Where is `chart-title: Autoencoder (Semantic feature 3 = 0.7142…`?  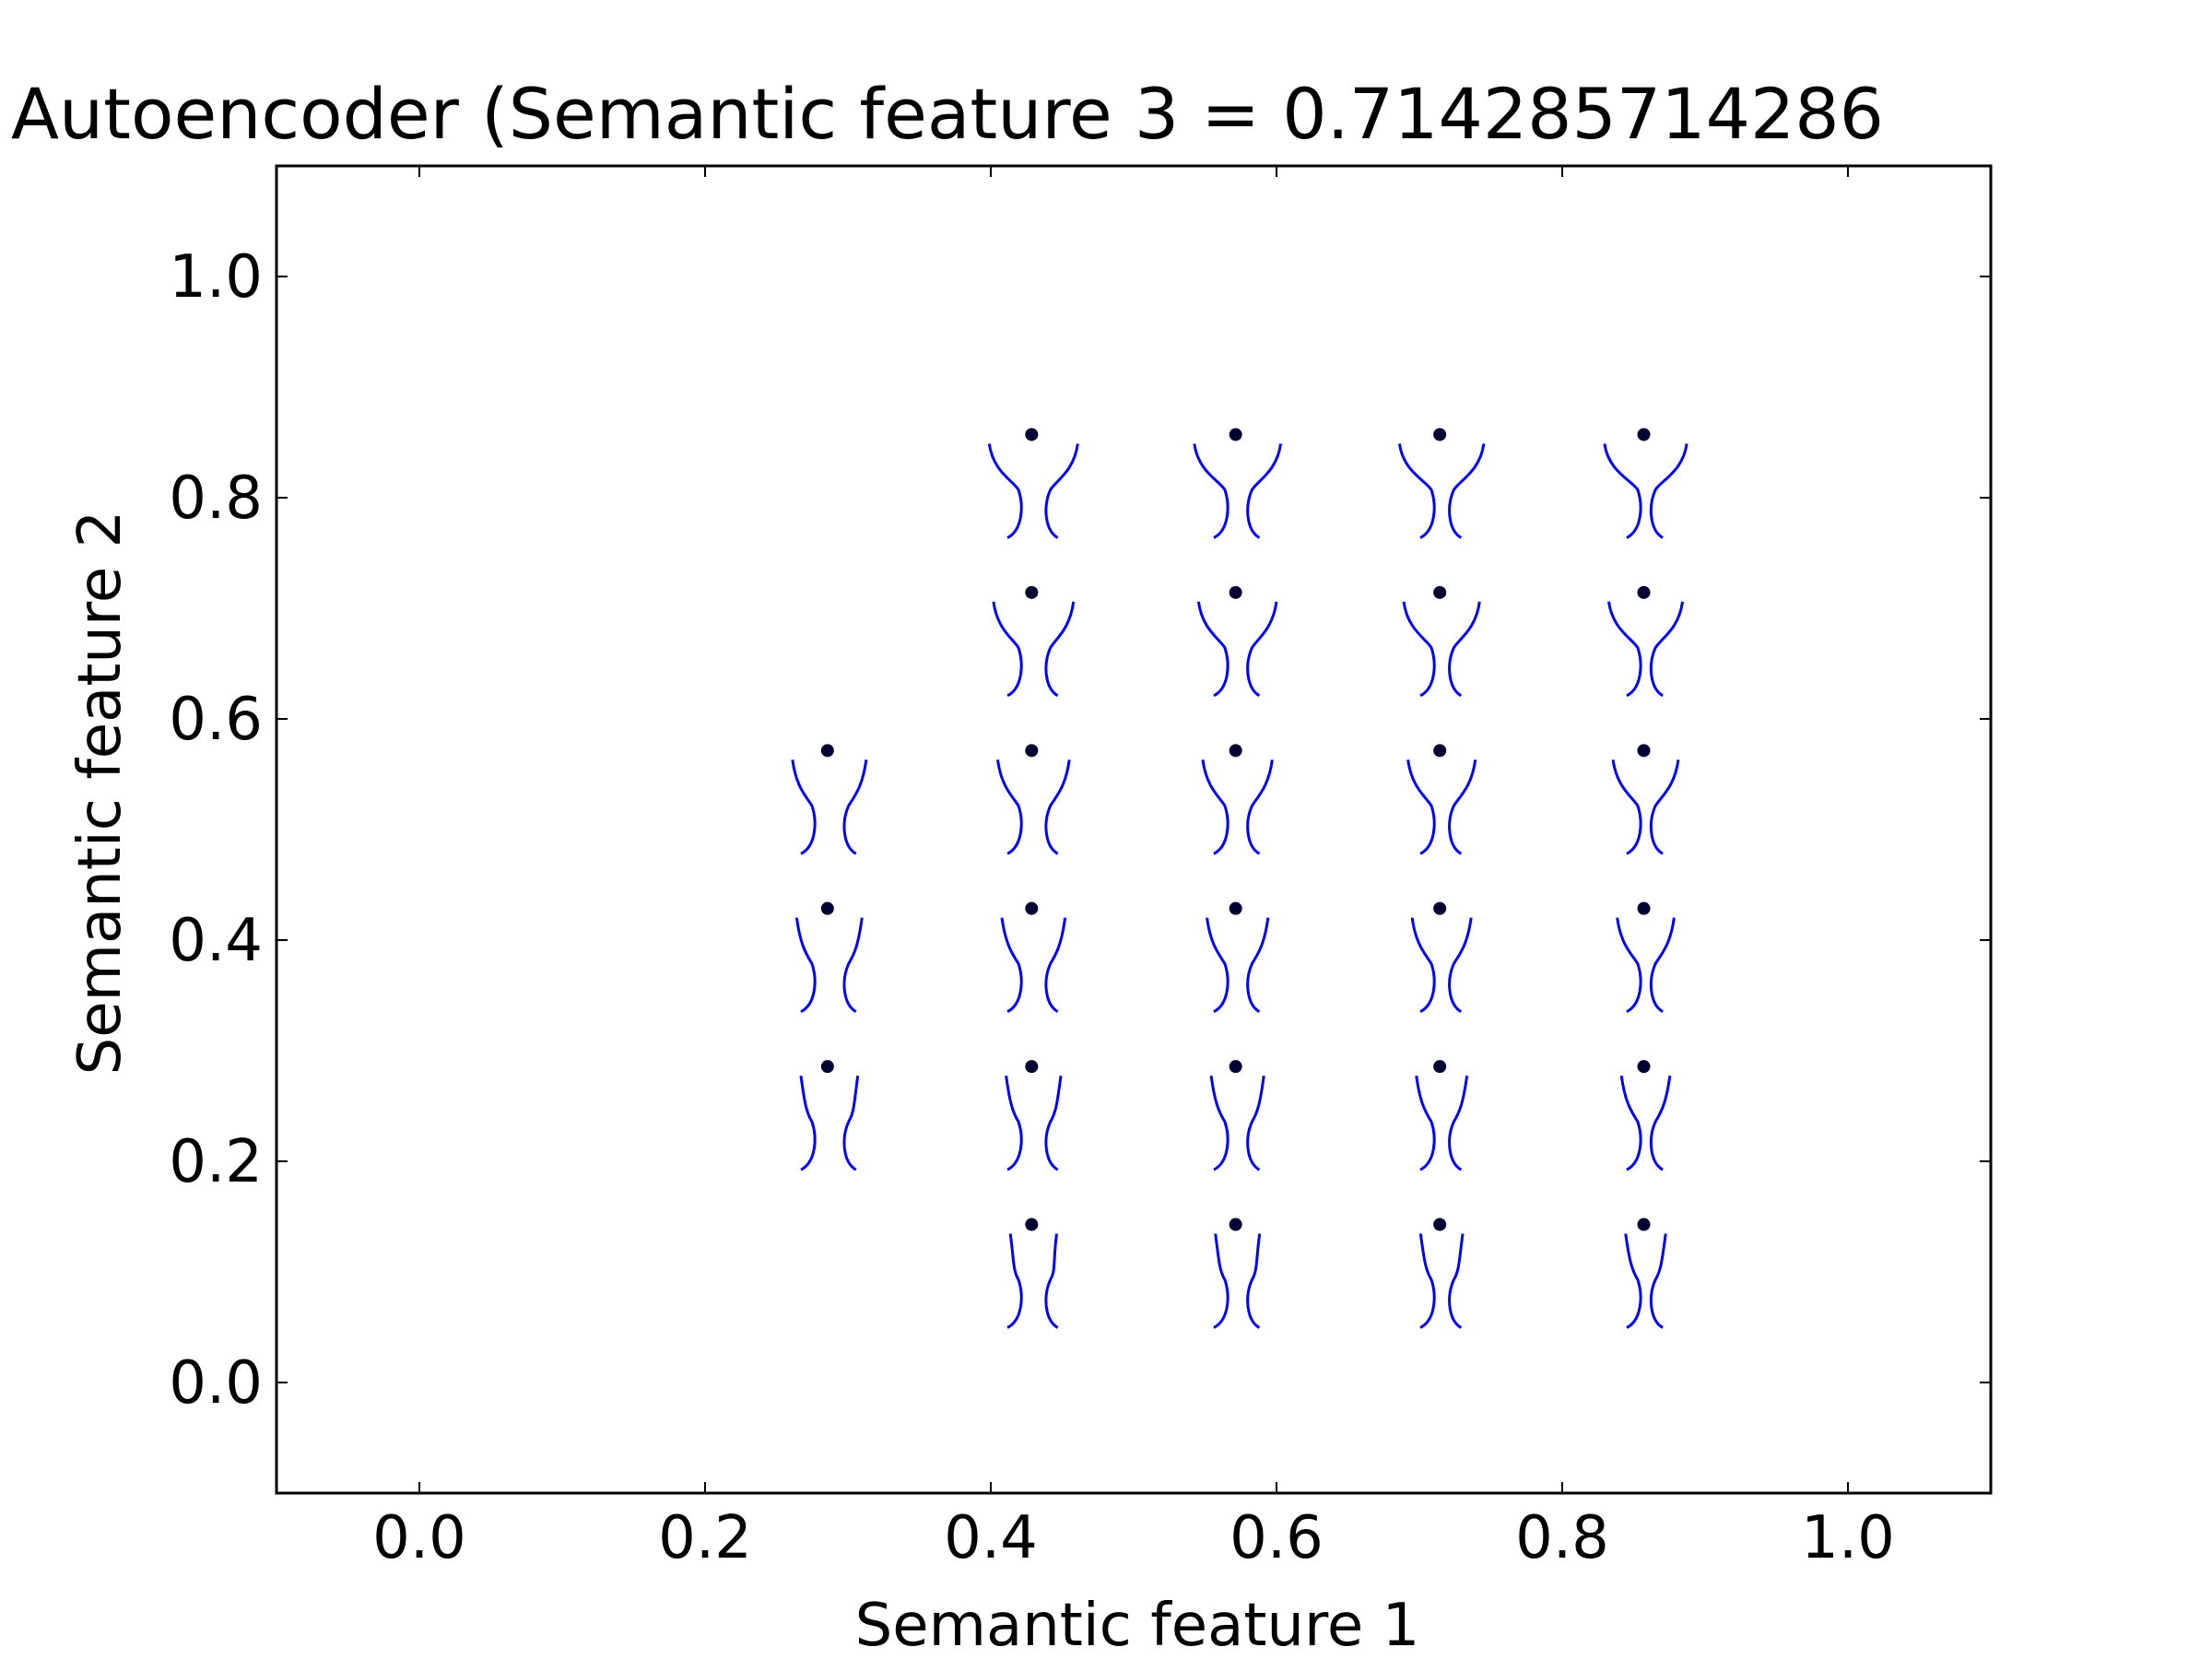 chart-title: Autoencoder (Semantic feature 3 = 0.7142… is located at coordinates (947, 114).